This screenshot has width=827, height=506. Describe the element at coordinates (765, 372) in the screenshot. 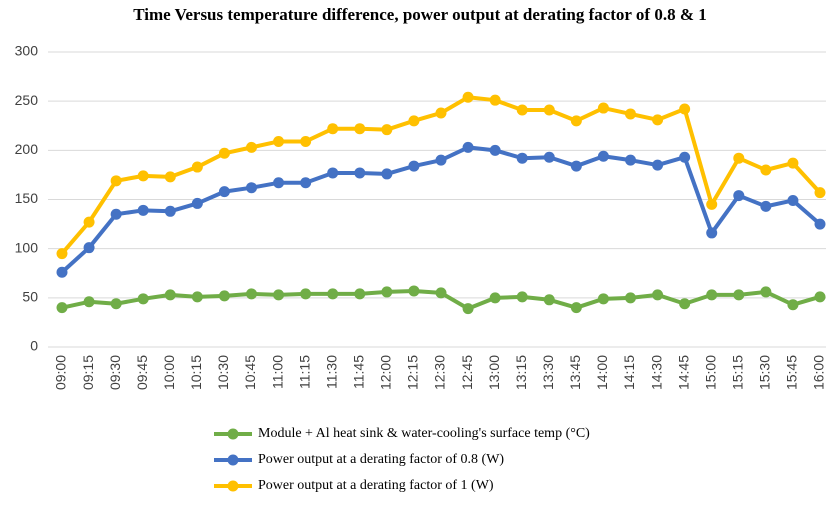

I see `x-tick-label: 15:30` at that location.